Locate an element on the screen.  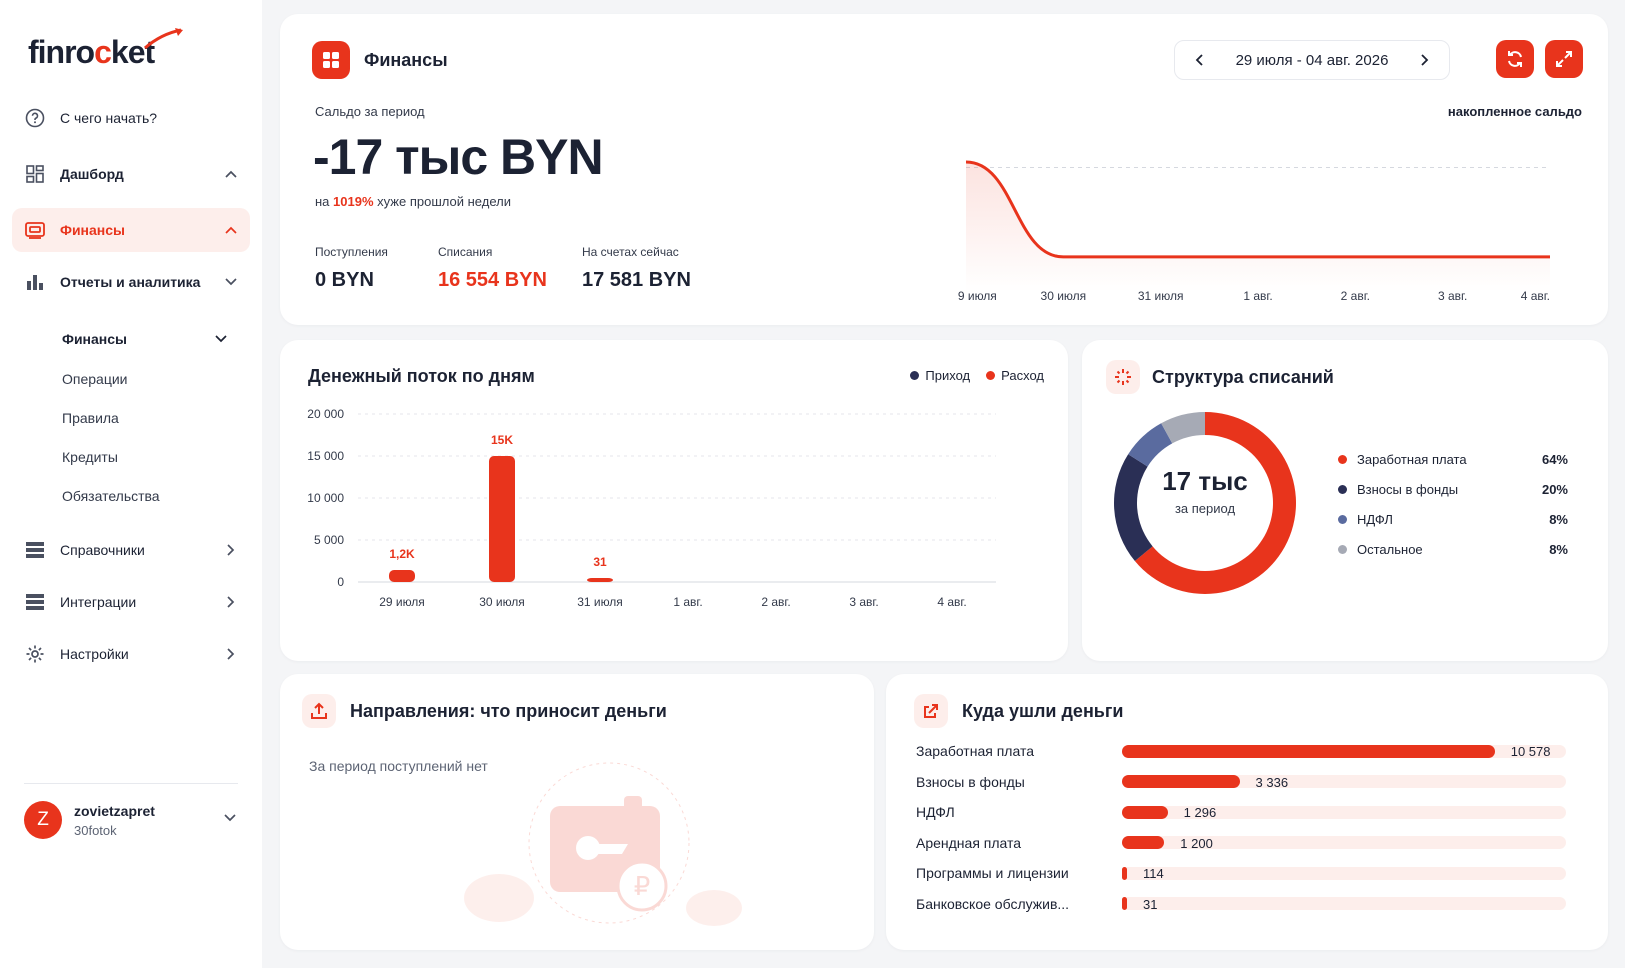
bar-fill is located at coordinates (1143, 843).